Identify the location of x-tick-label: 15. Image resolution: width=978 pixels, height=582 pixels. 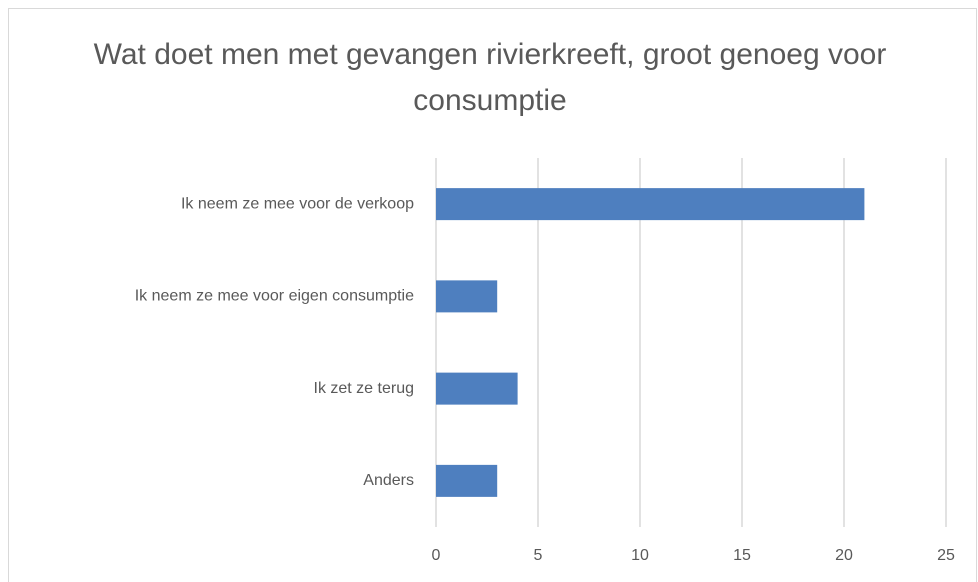
(742, 555).